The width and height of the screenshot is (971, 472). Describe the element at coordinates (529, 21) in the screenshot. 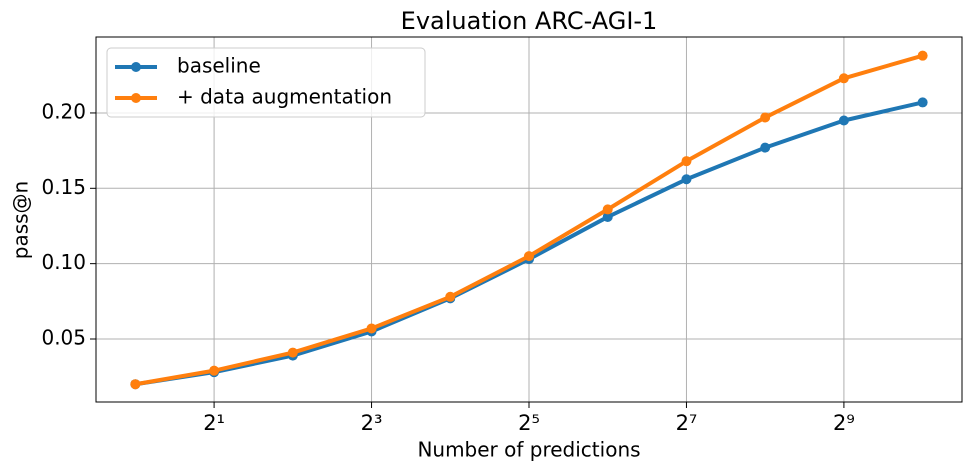

I see `chart-title: Evaluation ARC-AGI-1` at that location.